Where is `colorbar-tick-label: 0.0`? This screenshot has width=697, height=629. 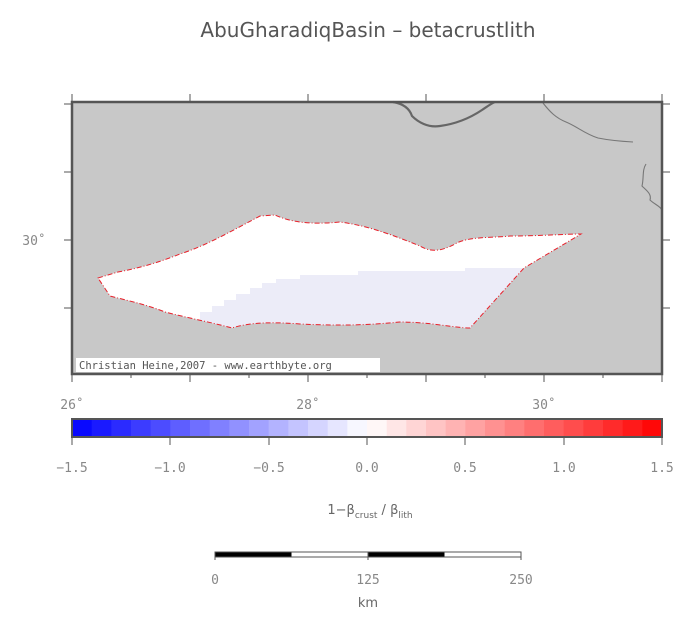
colorbar-tick-label: 0.0 is located at coordinates (366, 468).